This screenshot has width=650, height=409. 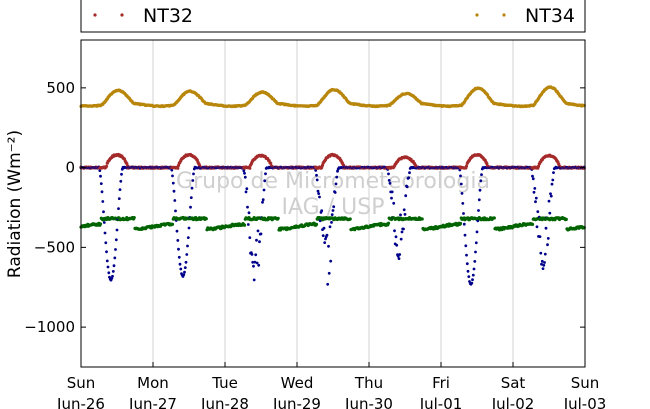 What do you see at coordinates (333, 181) in the screenshot?
I see `watermark-line-1: Grupo de Micrometeorologia` at bounding box center [333, 181].